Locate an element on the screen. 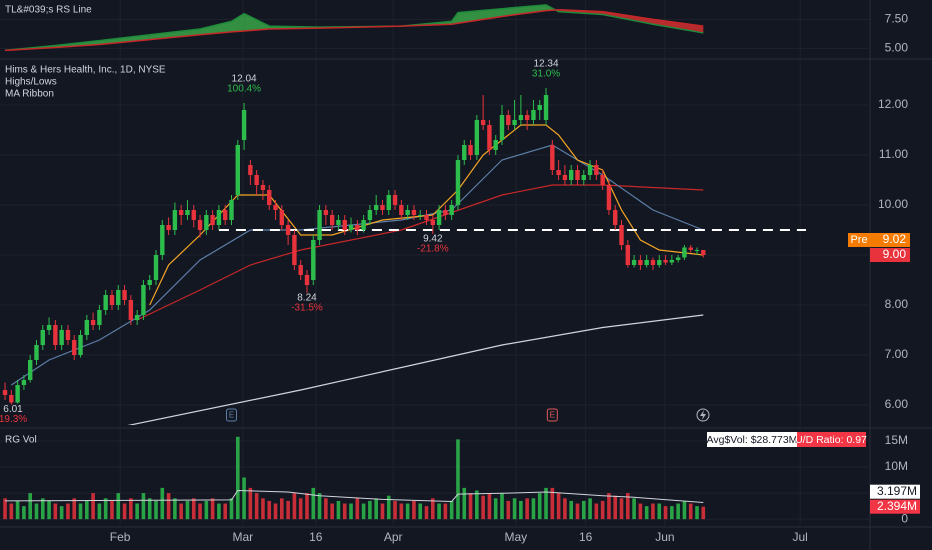 Image resolution: width=932 pixels, height=550 pixels. y-tick-label: 10M is located at coordinates (896, 466).